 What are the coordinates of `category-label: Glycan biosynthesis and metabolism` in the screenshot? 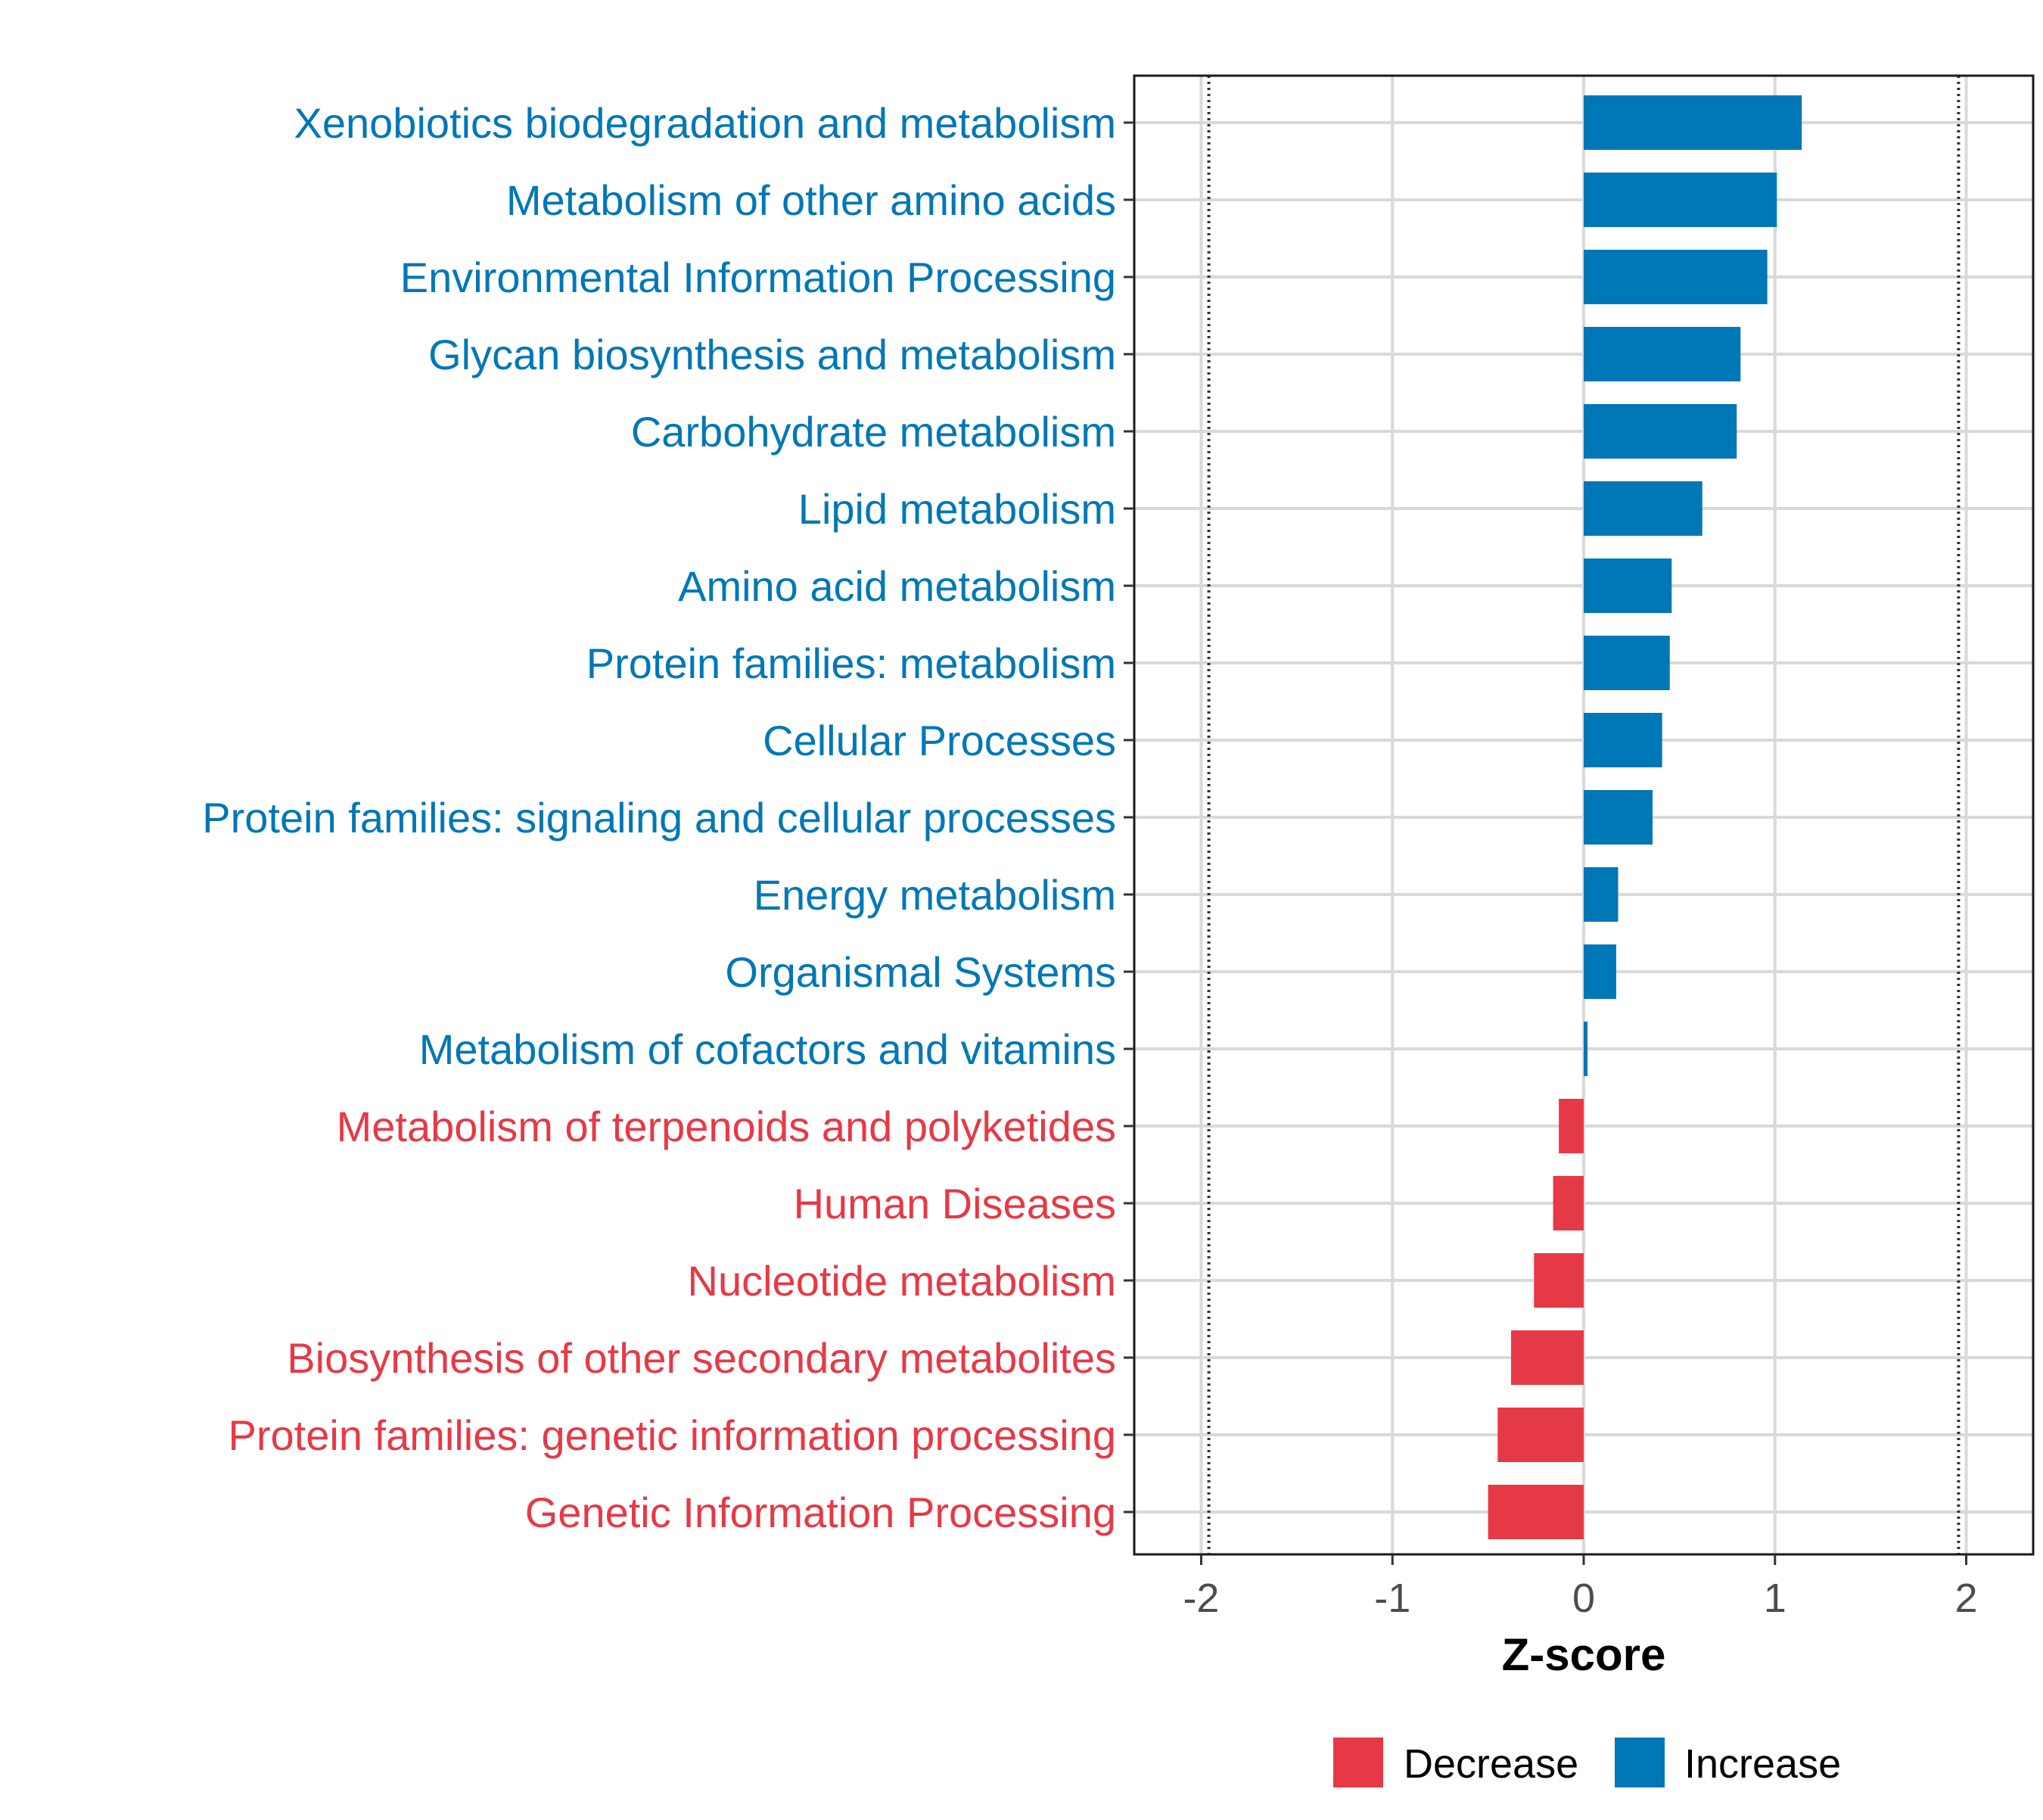 It's located at (772, 354).